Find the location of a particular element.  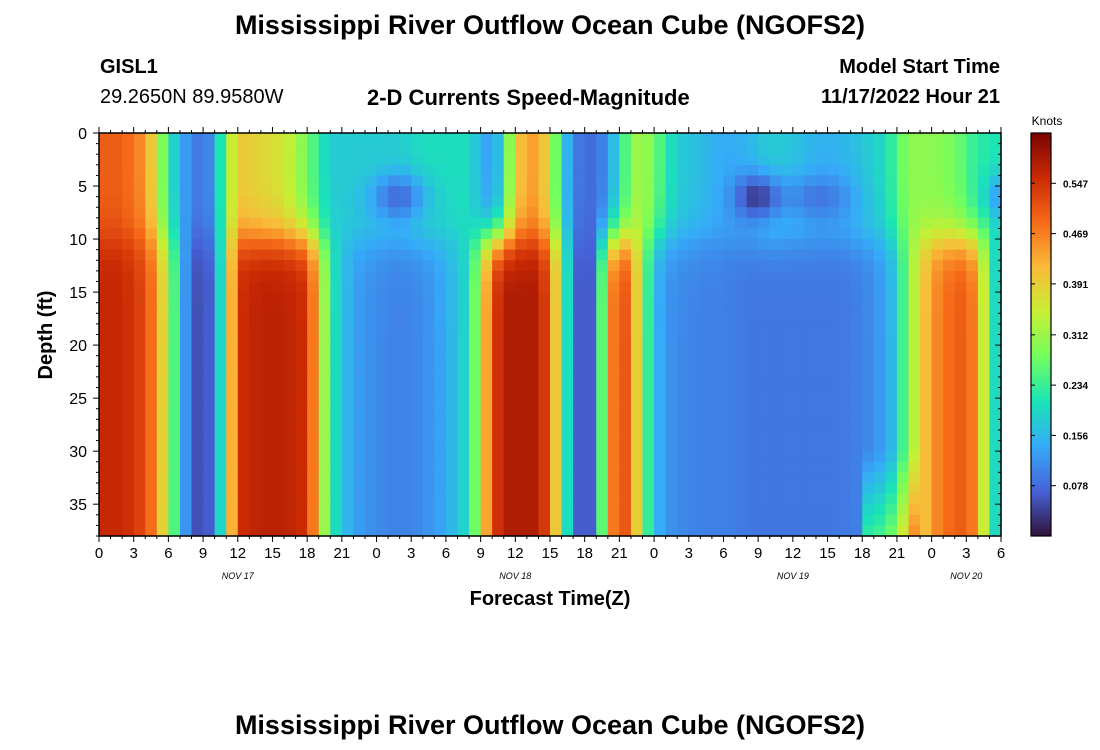

x-tick-label: 3 is located at coordinates (134, 553).